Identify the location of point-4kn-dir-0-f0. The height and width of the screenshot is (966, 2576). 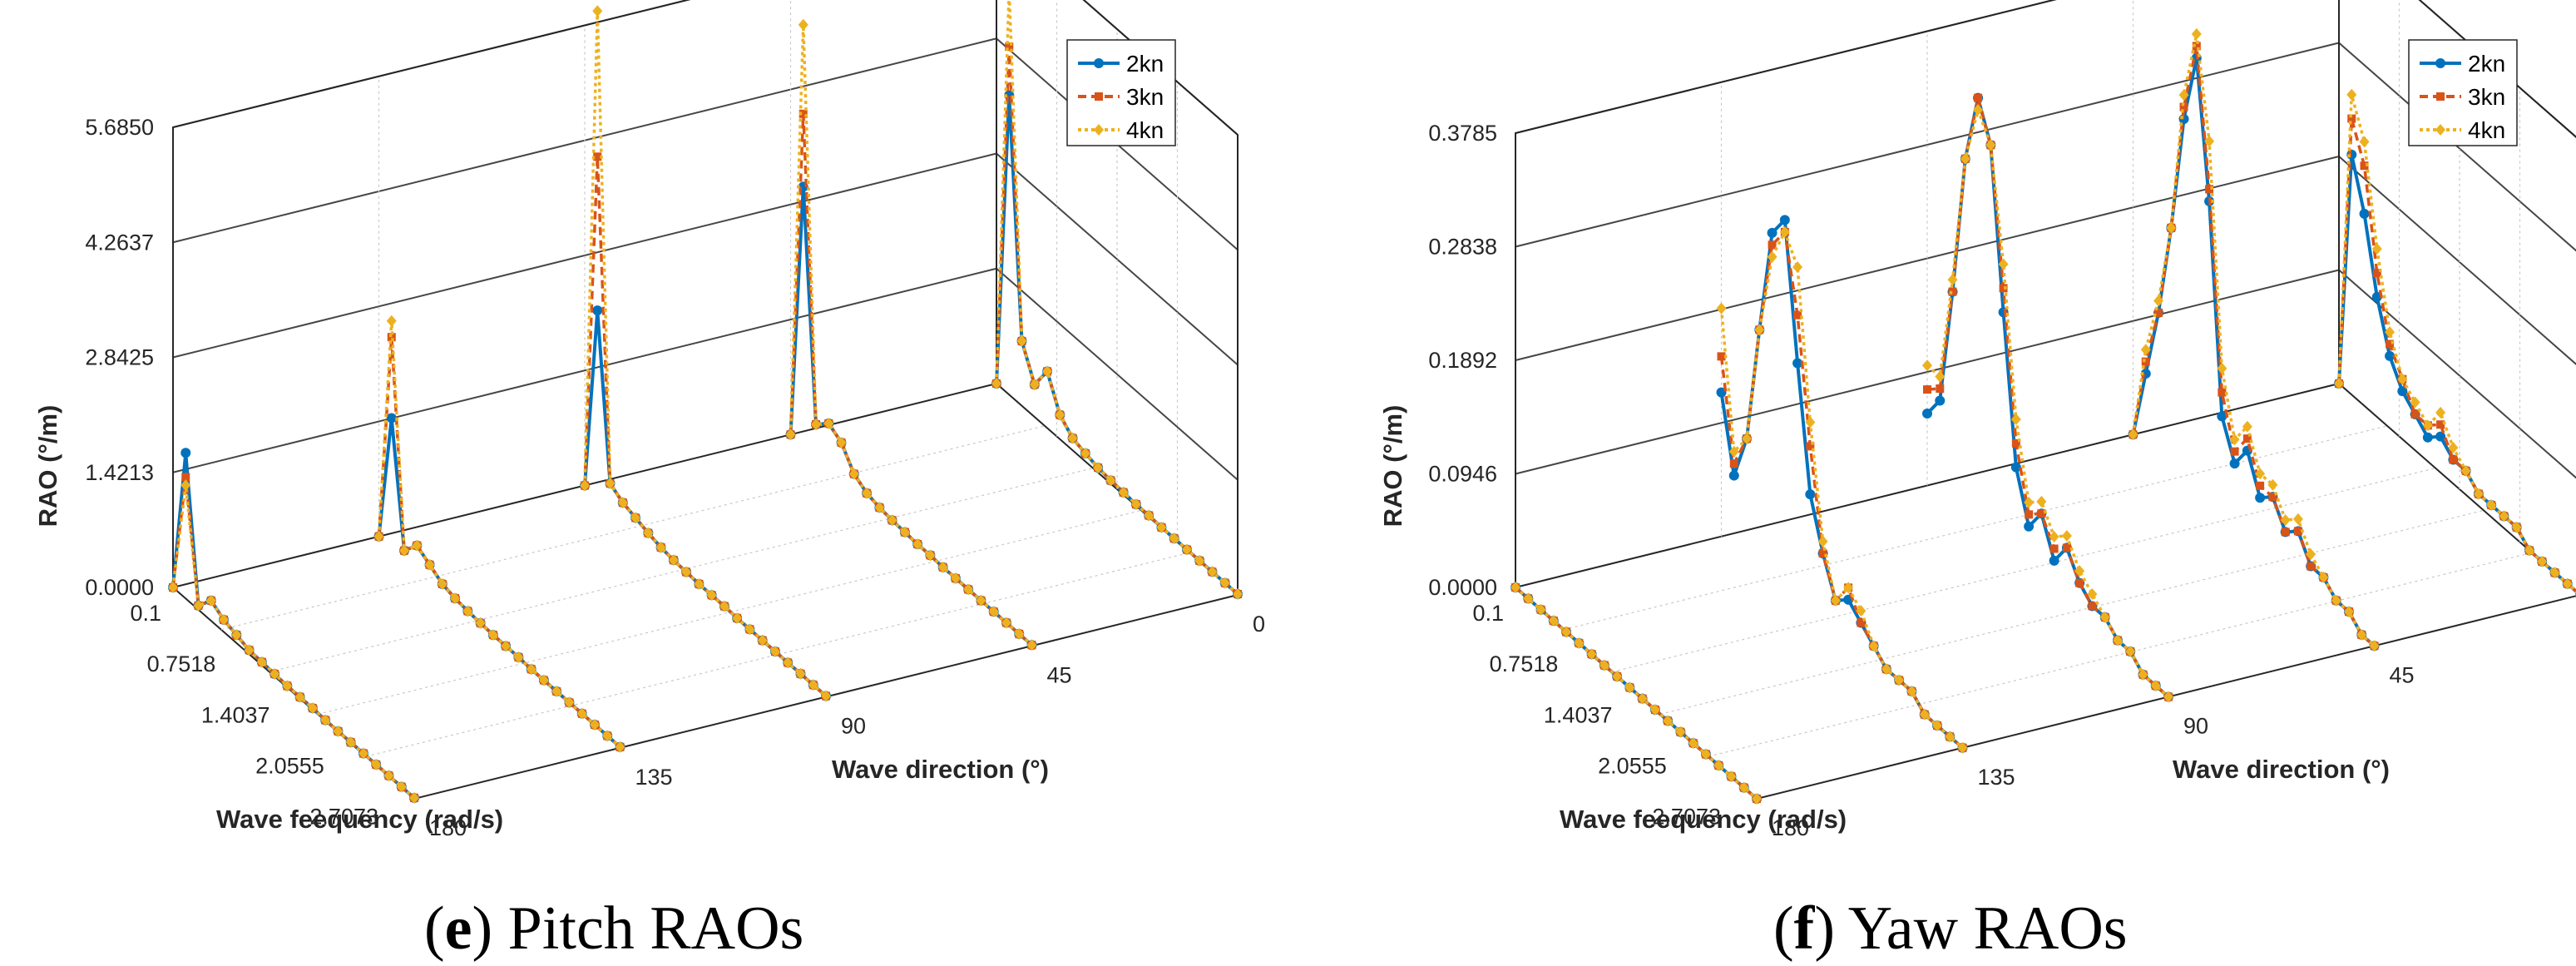
(2339, 384).